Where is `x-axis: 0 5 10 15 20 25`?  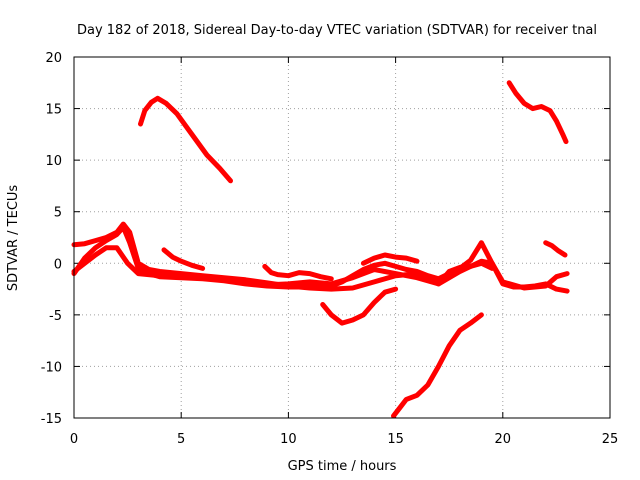
x-axis: 0 5 10 15 20 25 is located at coordinates (344, 439).